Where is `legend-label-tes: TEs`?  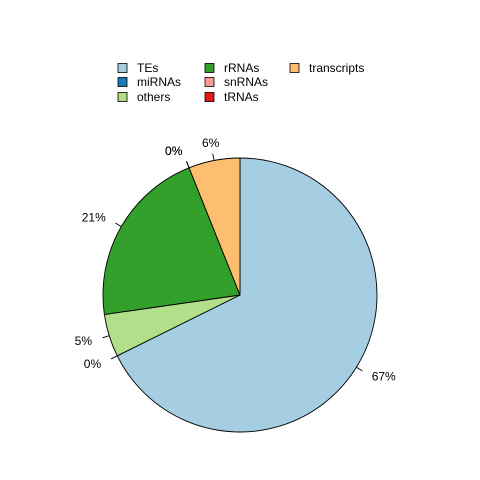
legend-label-tes: TEs is located at coordinates (147, 68).